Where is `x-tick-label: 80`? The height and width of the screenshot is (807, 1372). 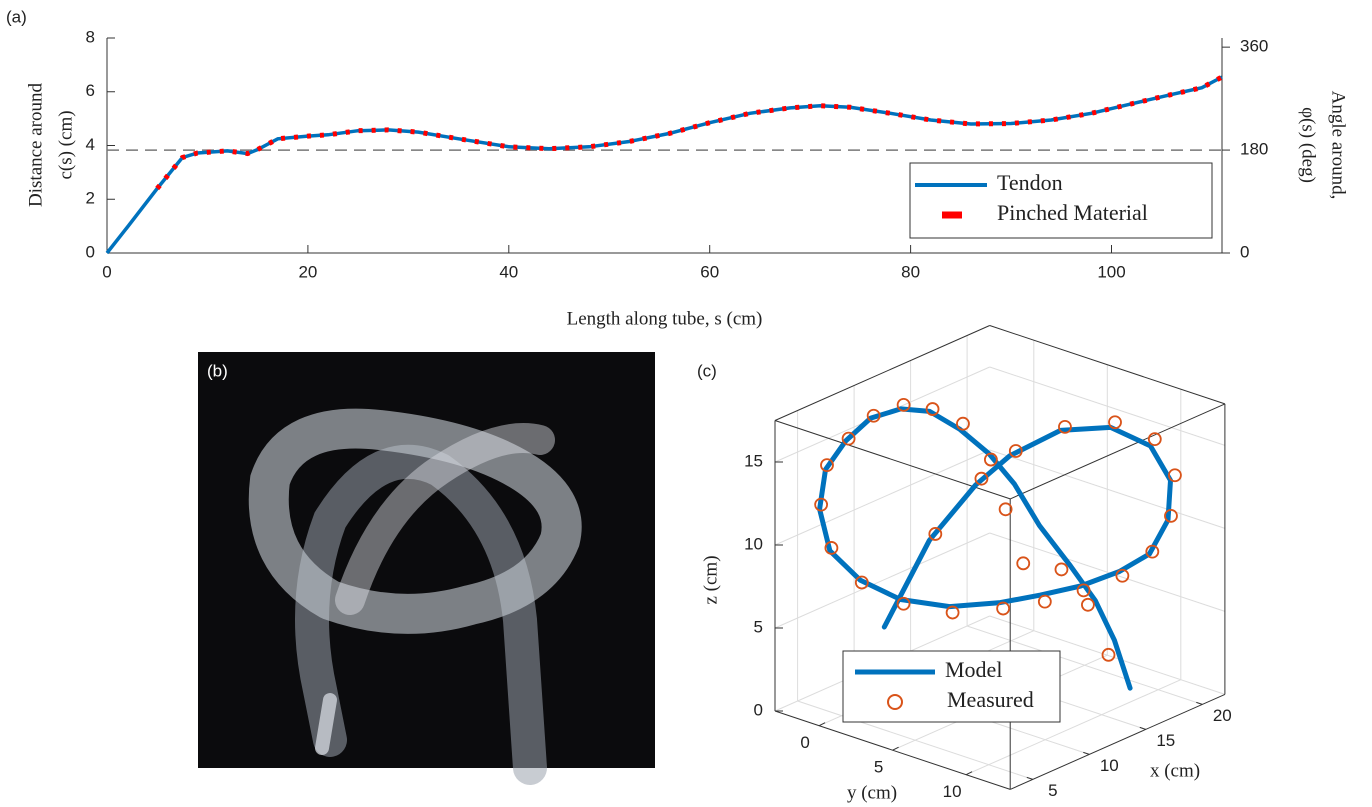
x-tick-label: 80 is located at coordinates (910, 271).